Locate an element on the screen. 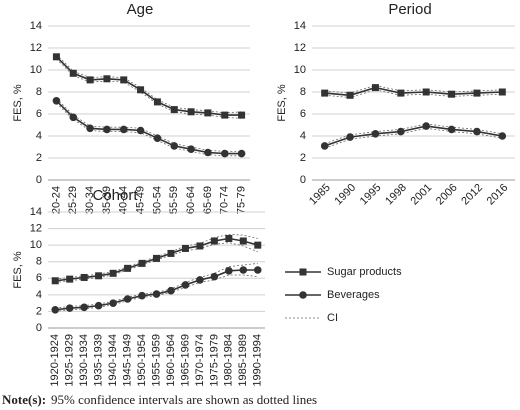  y-tick-label: 8 is located at coordinates (39, 92).